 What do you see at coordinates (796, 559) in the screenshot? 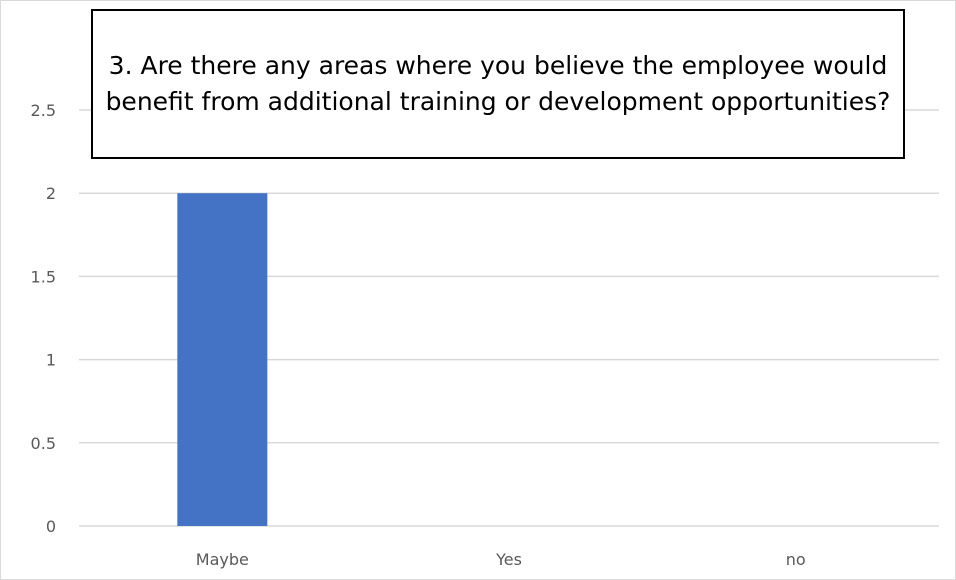
I see `x-tick-label-no: no` at bounding box center [796, 559].